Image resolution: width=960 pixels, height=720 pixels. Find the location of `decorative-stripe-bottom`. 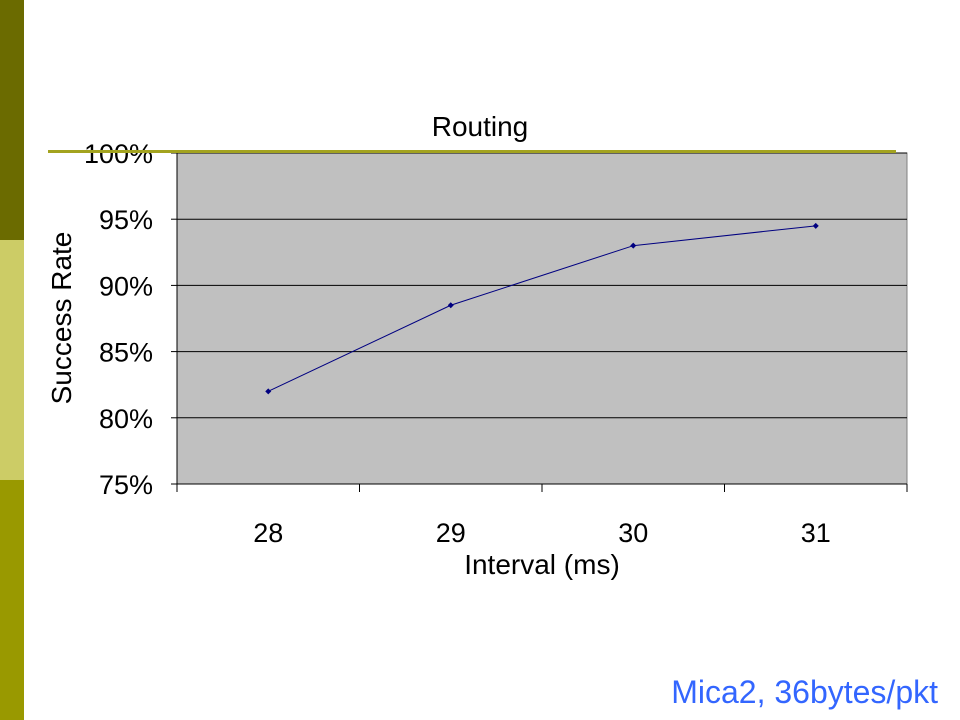

decorative-stripe-bottom is located at coordinates (12, 600).